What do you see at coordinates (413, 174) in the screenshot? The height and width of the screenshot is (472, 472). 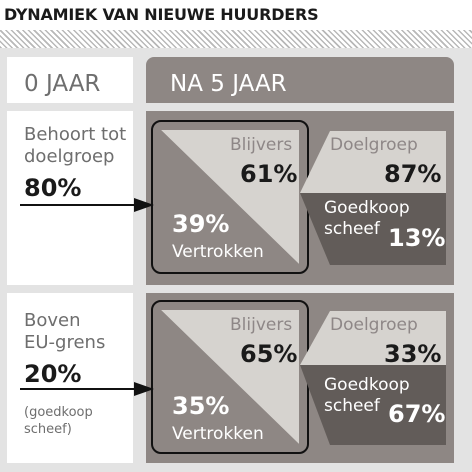 I see `row1-target-percentage: 87%` at bounding box center [413, 174].